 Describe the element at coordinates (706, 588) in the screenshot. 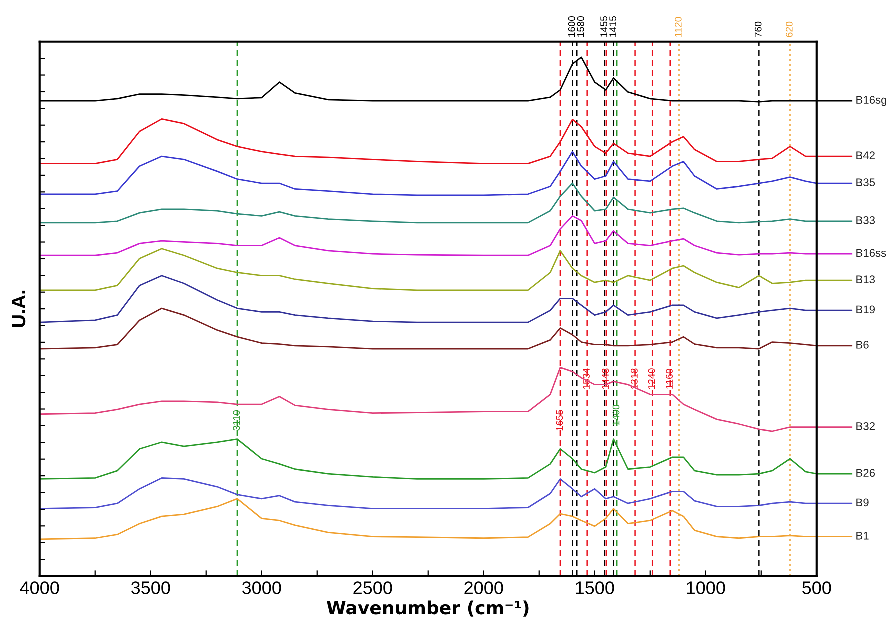

I see `x-tick-label: 1000` at that location.